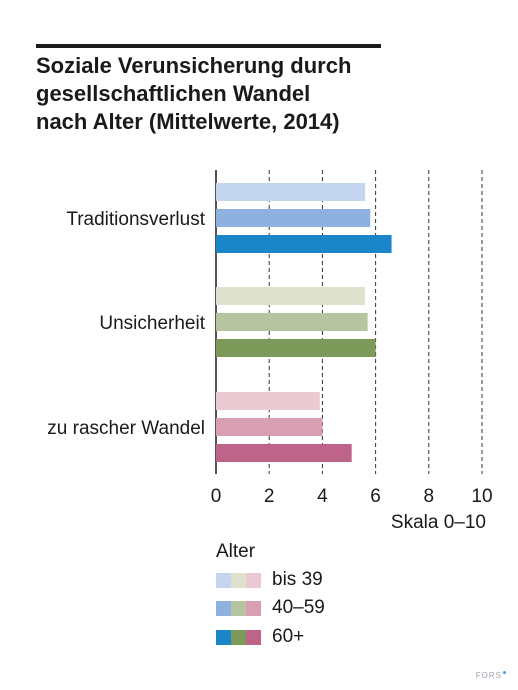  Describe the element at coordinates (173, 93) in the screenshot. I see `title-line-2: gesellschaftlichen Wandel` at that location.